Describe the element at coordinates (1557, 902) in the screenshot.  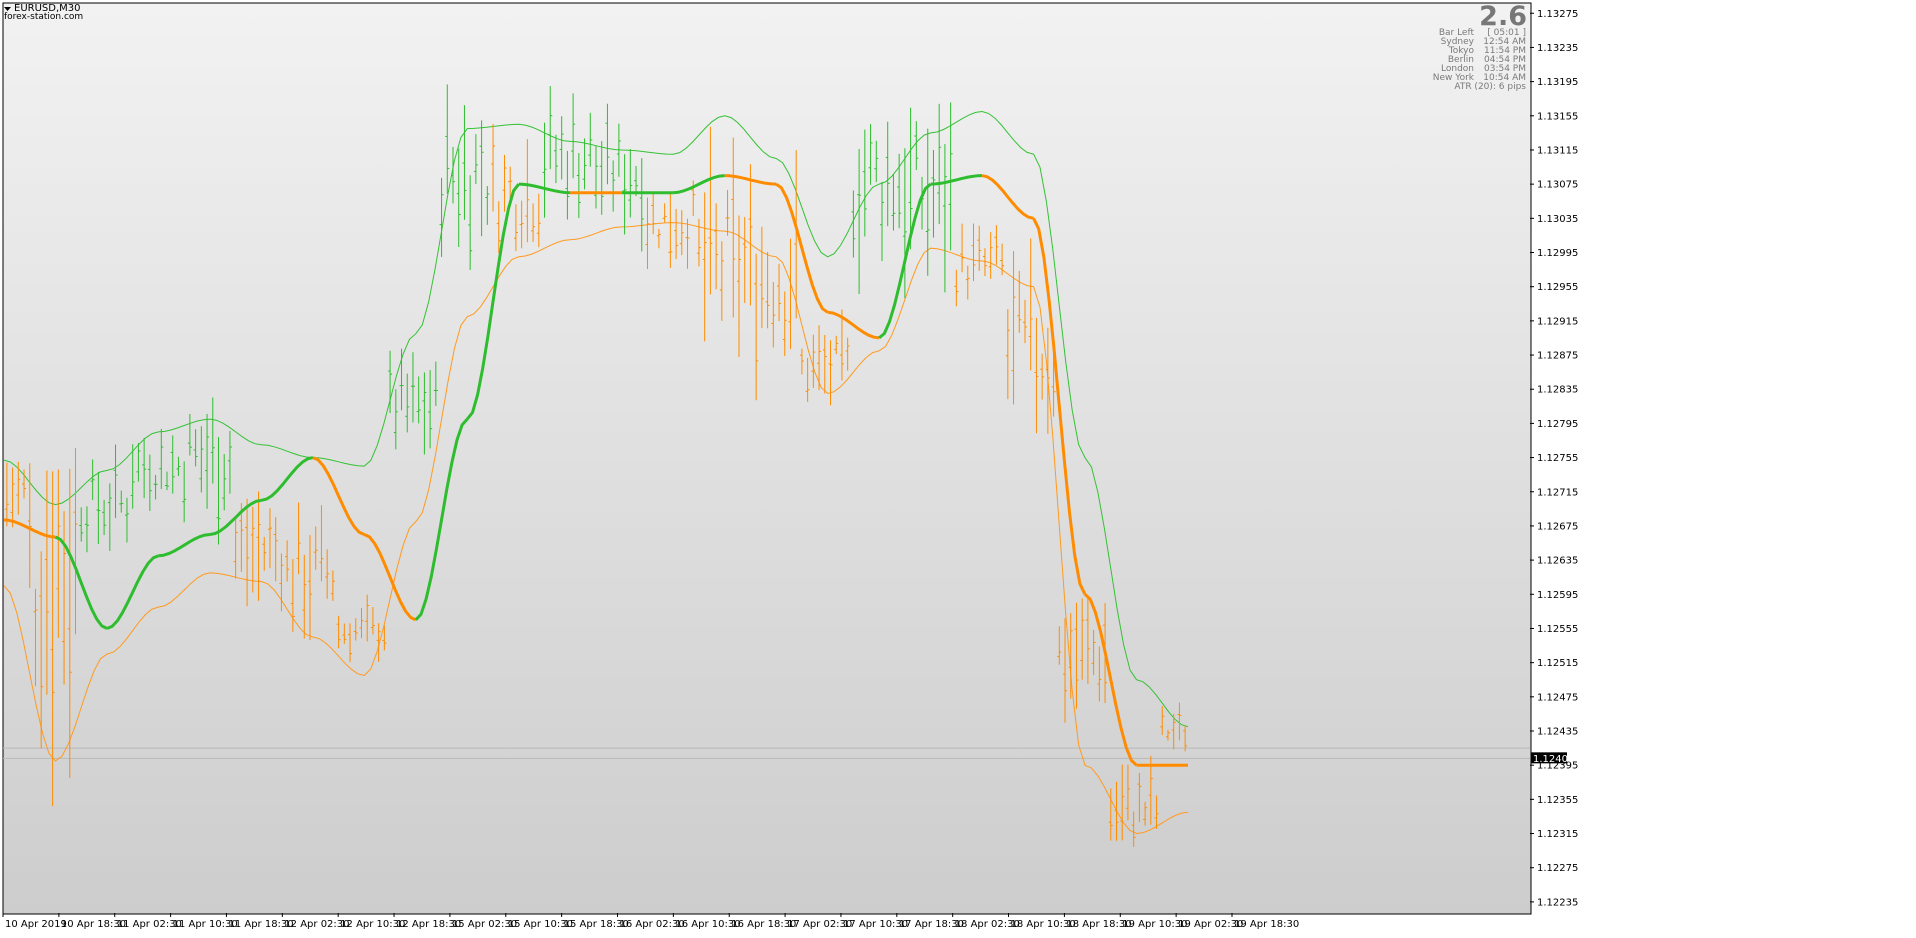
I see `price-tick-label: 1.12235` at that location.